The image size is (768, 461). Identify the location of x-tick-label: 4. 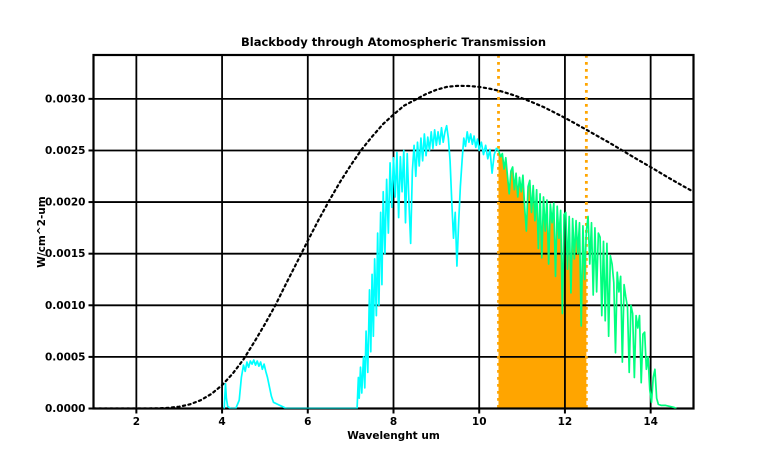
(221, 422).